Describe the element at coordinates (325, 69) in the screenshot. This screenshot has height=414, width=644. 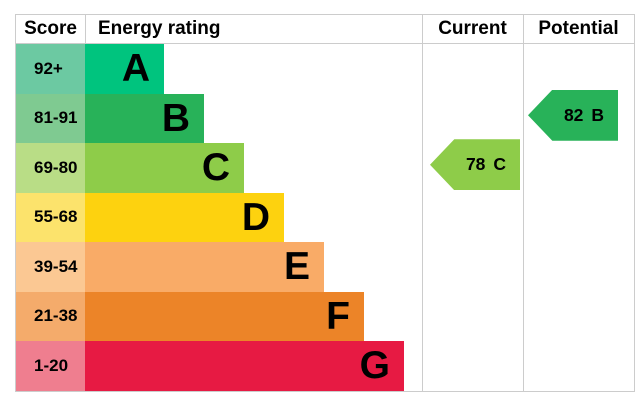
I see `band-row-a: 92+ A` at that location.